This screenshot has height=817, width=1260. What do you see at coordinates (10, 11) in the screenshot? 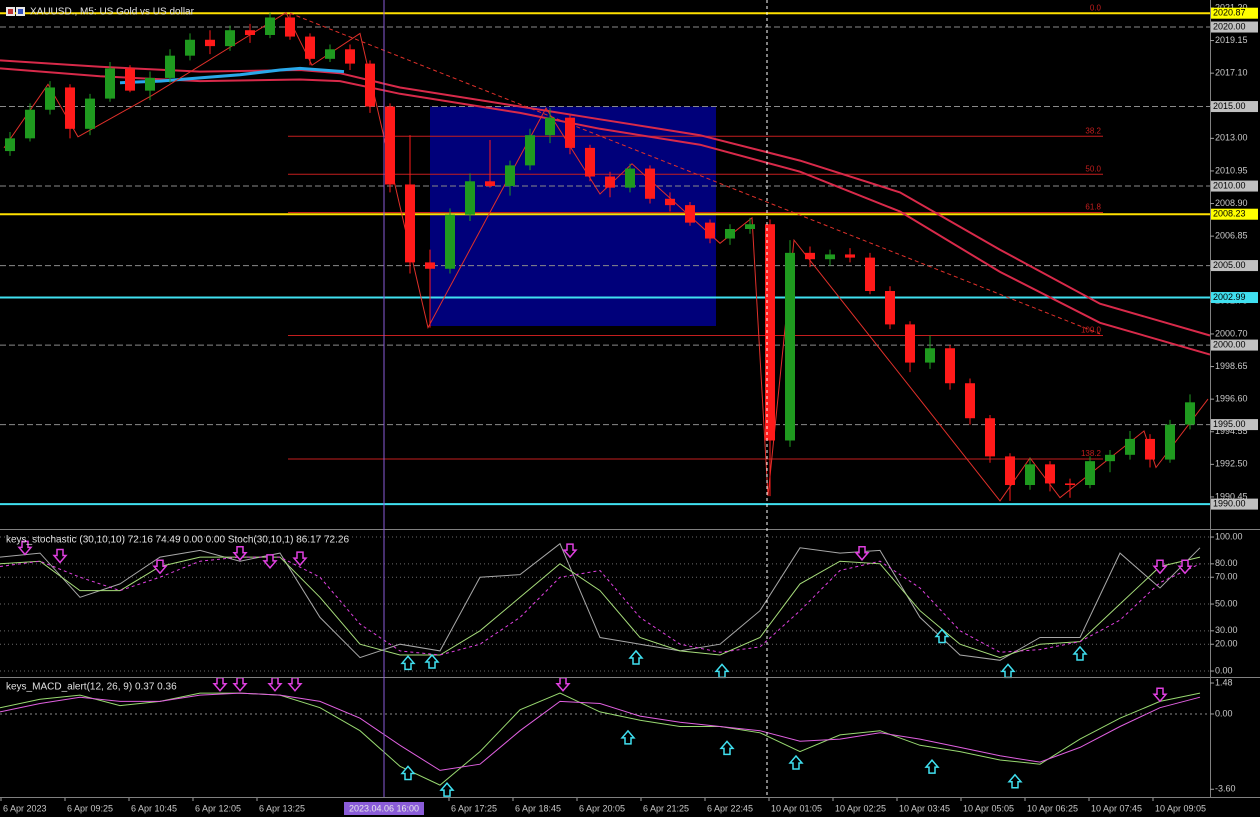
I see `icon-part` at bounding box center [10, 11].